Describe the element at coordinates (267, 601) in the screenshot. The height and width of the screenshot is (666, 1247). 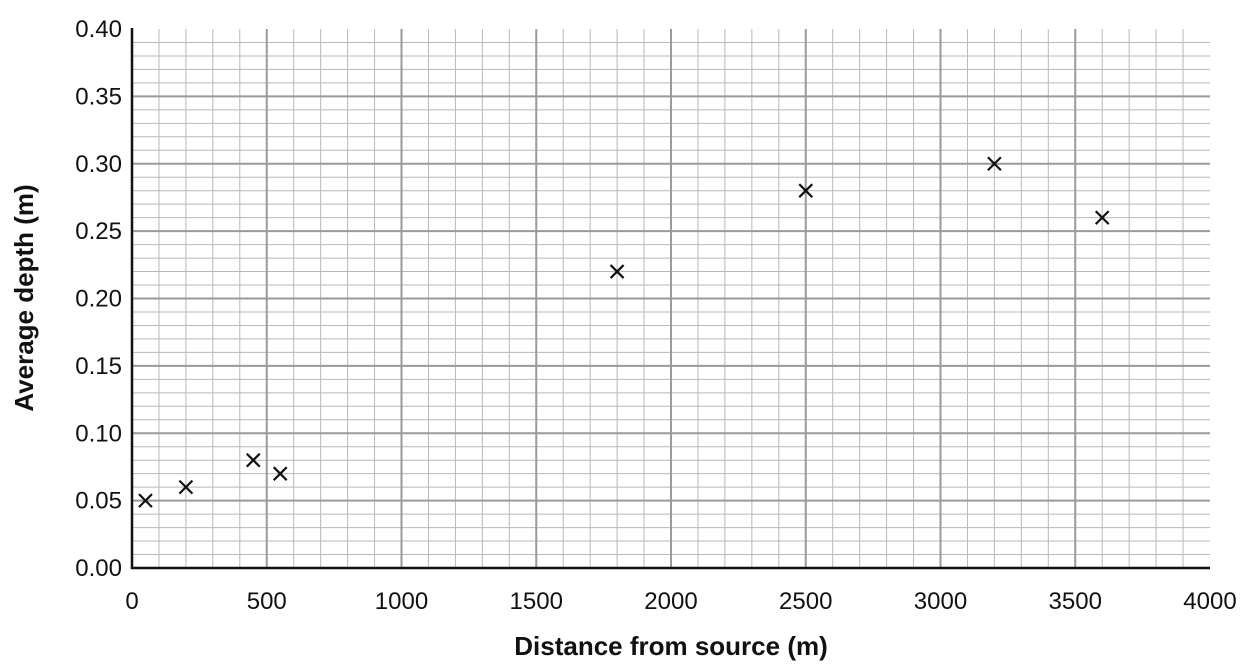
I see `x-tick-label: 500` at that location.